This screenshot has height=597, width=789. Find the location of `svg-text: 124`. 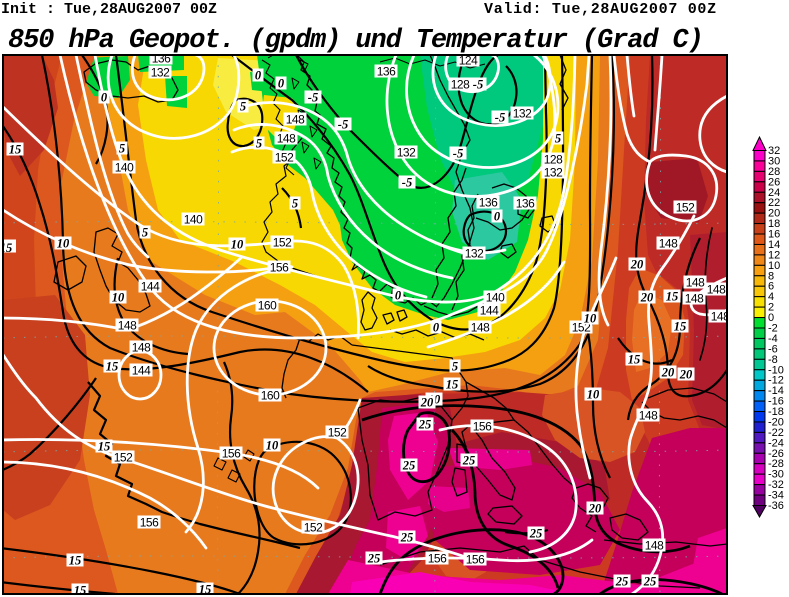

svg-text: 124 is located at coordinates (468, 61).